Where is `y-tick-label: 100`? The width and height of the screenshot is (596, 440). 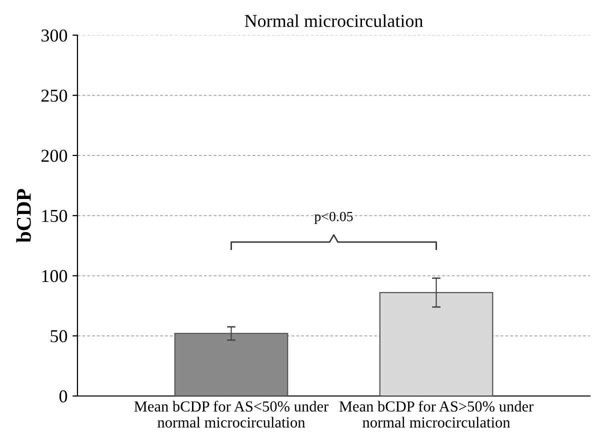 y-tick-label: 100 is located at coordinates (55, 276).